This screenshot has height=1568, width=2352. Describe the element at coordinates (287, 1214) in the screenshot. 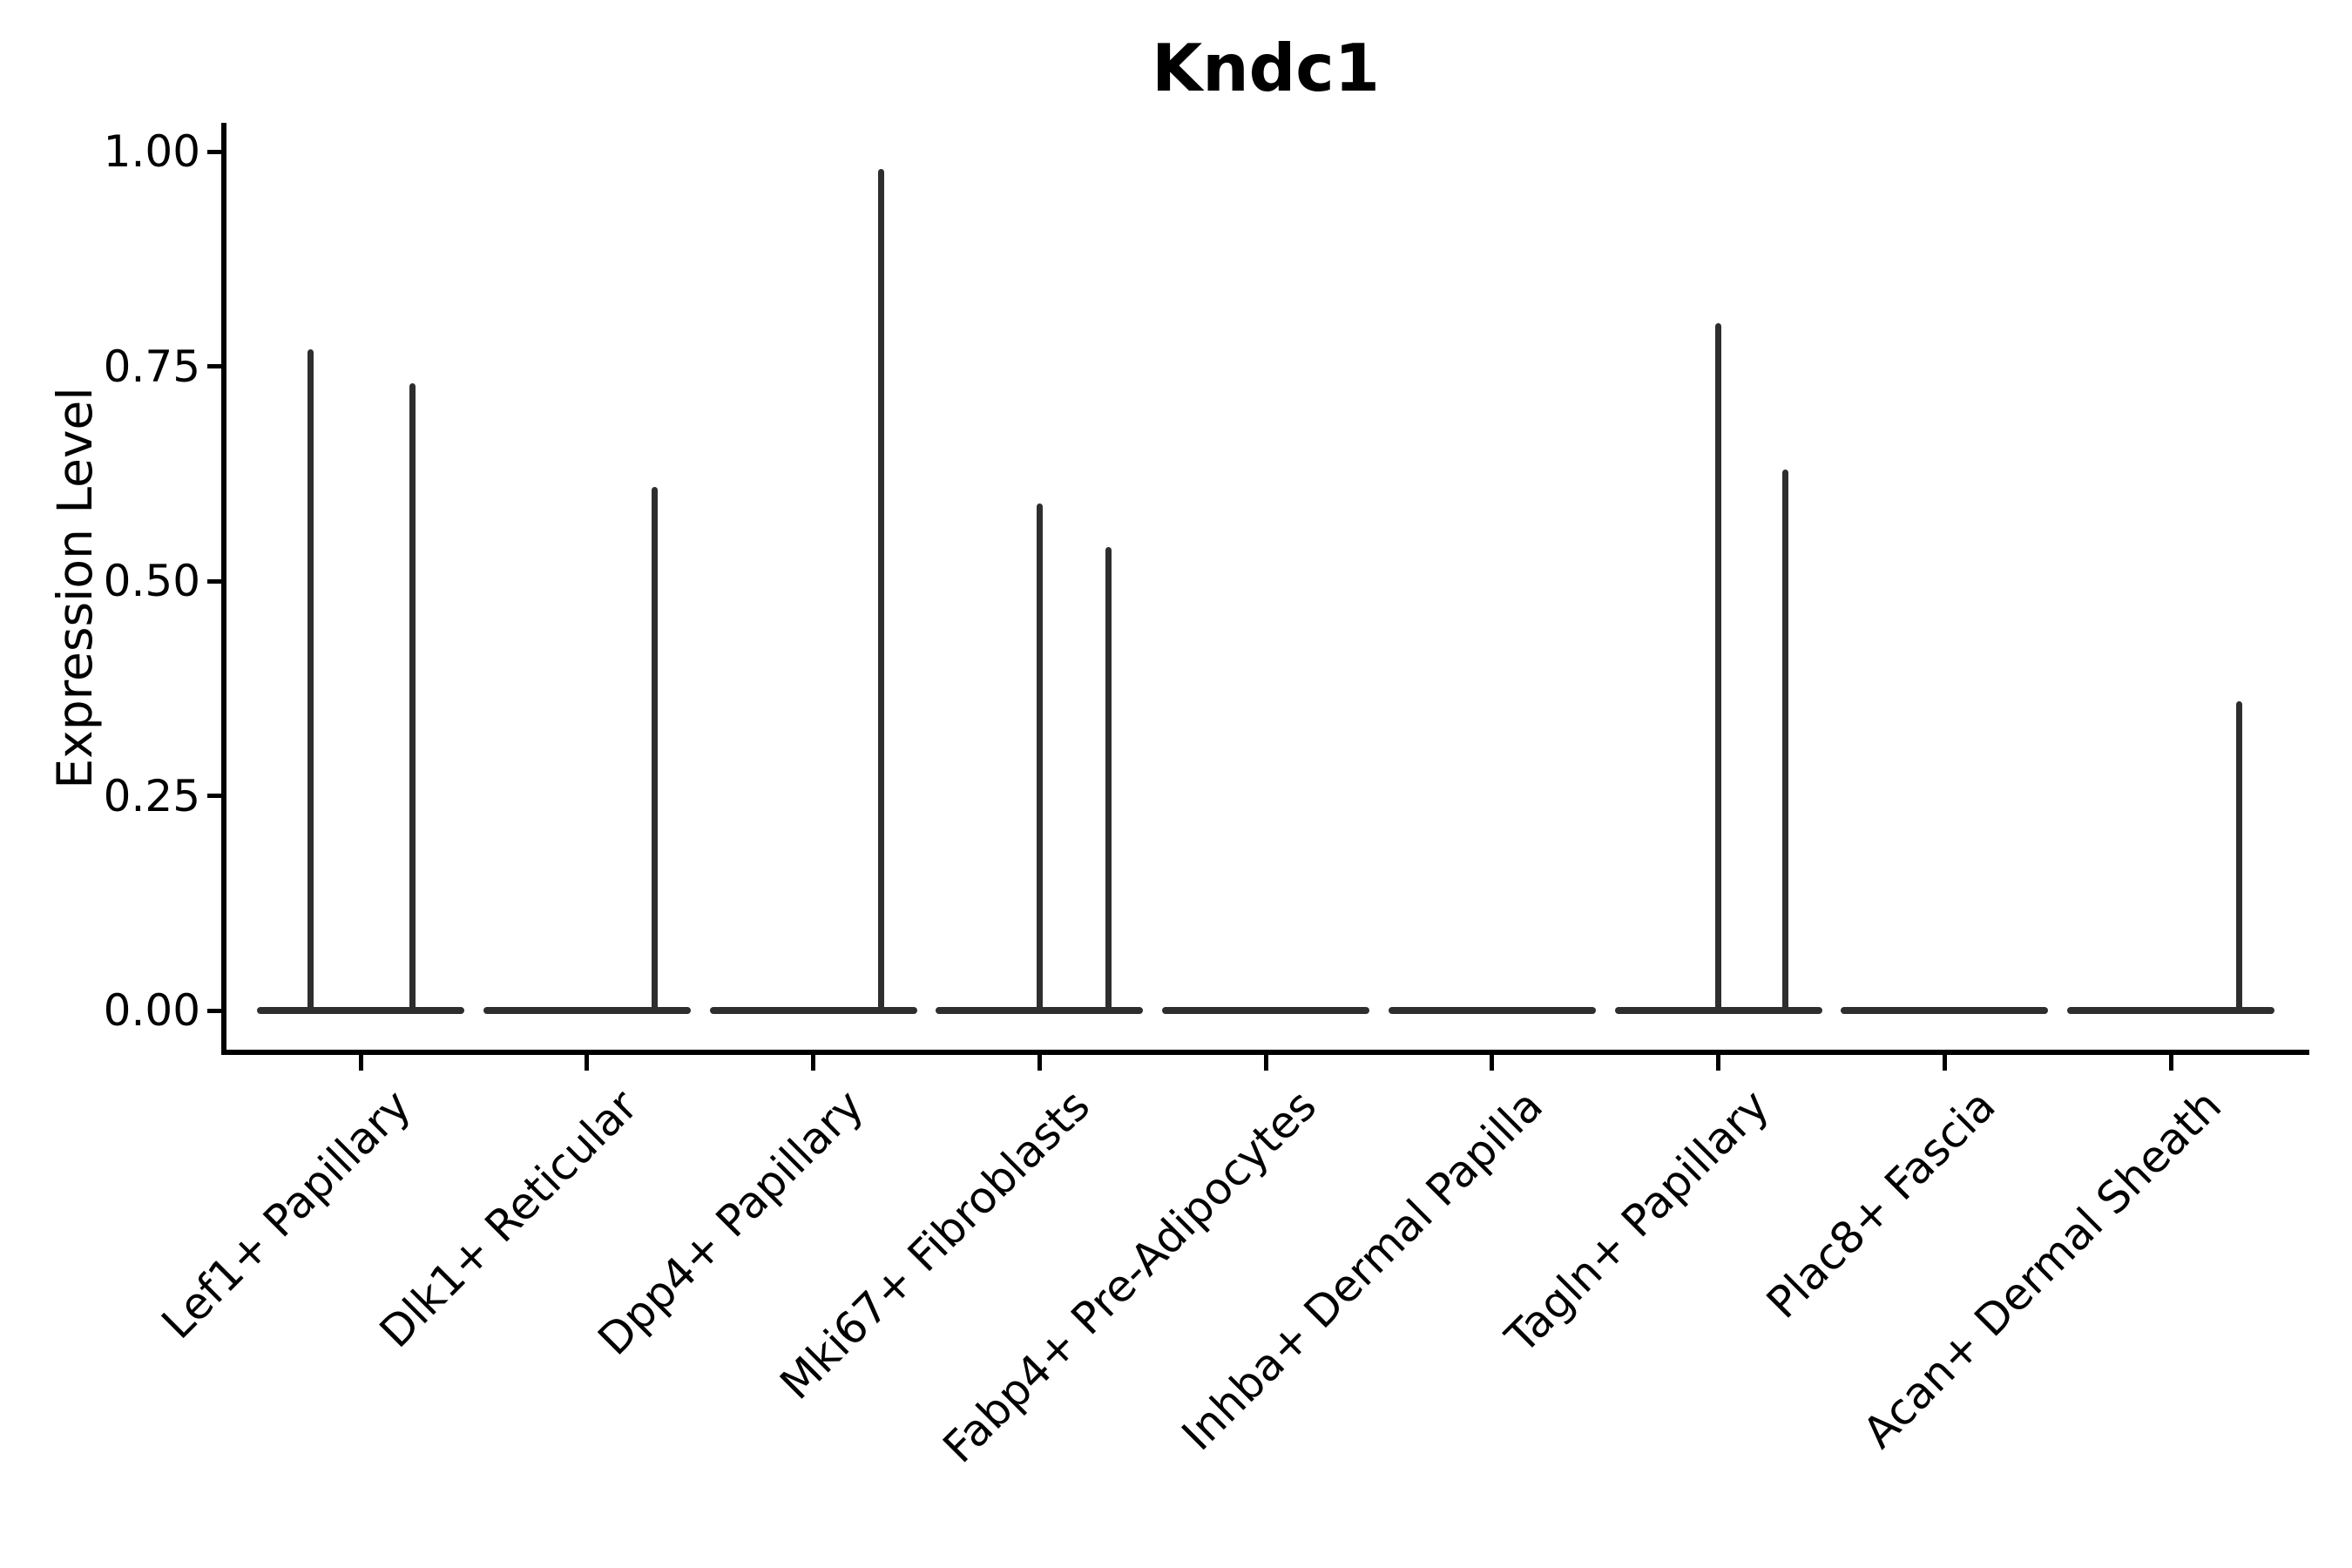

I see `x-tick-label: Lef1+ Papillary` at that location.